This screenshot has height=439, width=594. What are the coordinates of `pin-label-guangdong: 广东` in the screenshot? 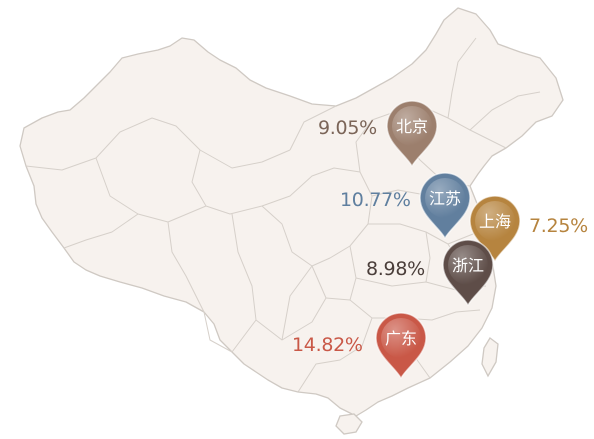 It's located at (401, 338).